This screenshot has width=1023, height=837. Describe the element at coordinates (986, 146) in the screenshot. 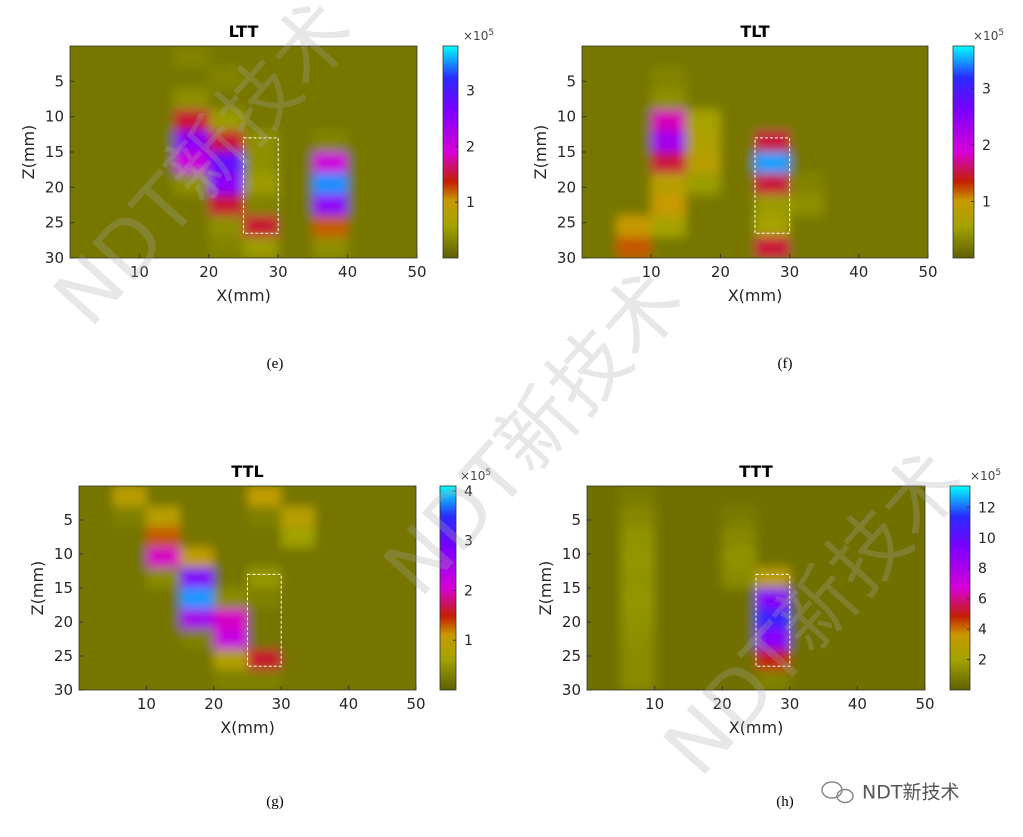

I see `colorbar-tick-label: 2` at that location.